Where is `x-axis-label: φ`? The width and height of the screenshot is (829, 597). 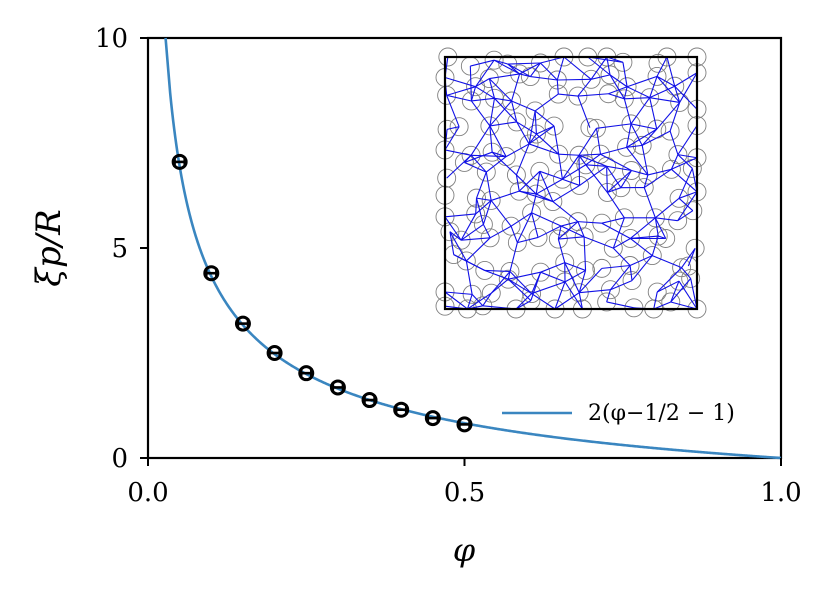 x-axis-label: φ is located at coordinates (464, 550).